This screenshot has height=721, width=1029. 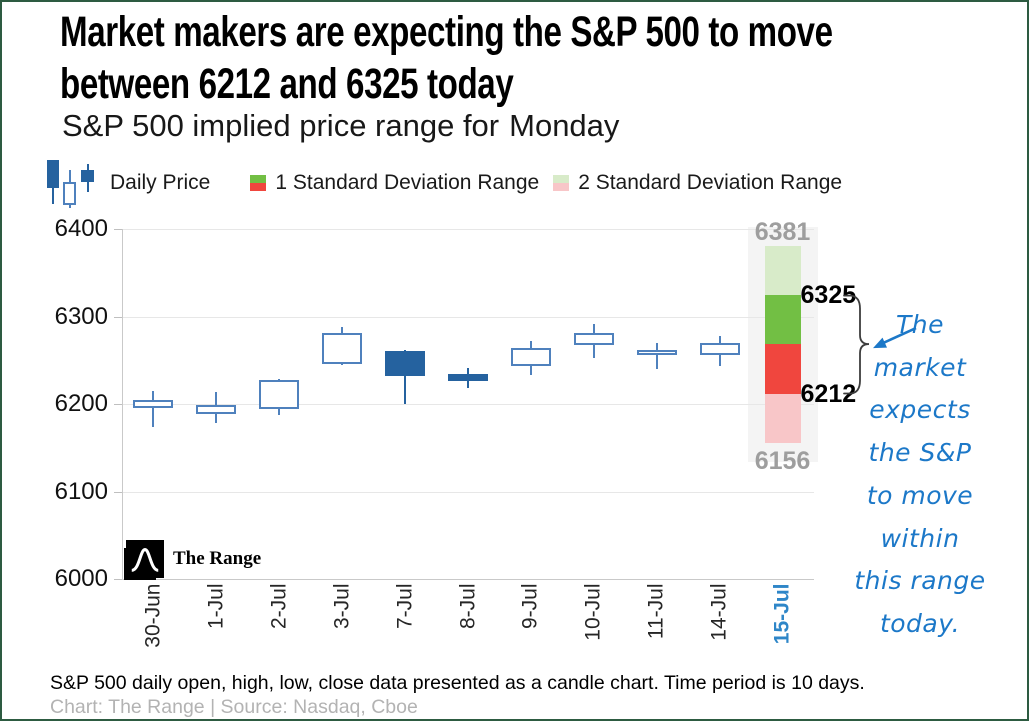 What do you see at coordinates (828, 294) in the screenshot?
I see `range-1sd-high-label: 6325` at bounding box center [828, 294].